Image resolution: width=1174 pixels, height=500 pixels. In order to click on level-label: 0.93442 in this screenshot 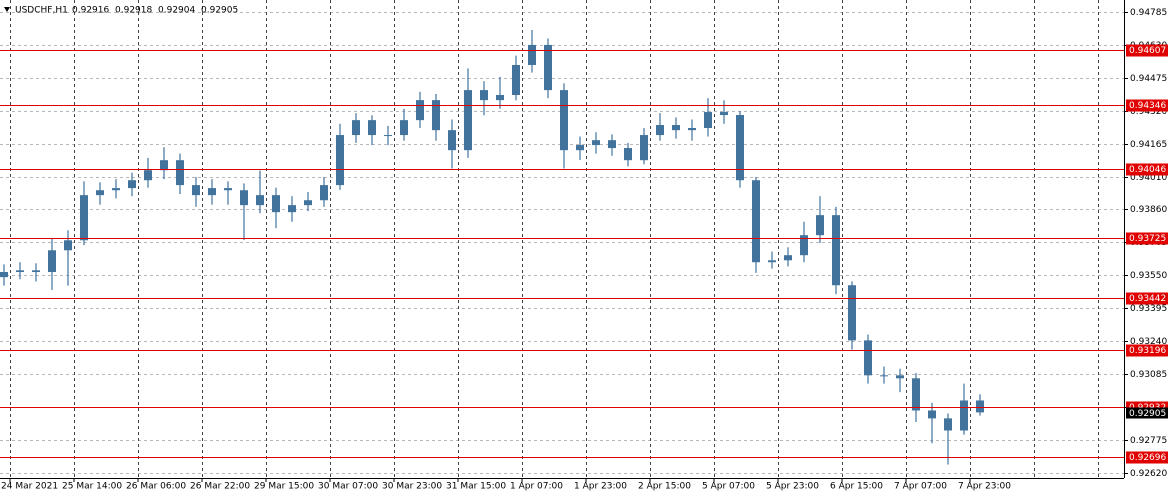, I will do `click(1147, 299)`.